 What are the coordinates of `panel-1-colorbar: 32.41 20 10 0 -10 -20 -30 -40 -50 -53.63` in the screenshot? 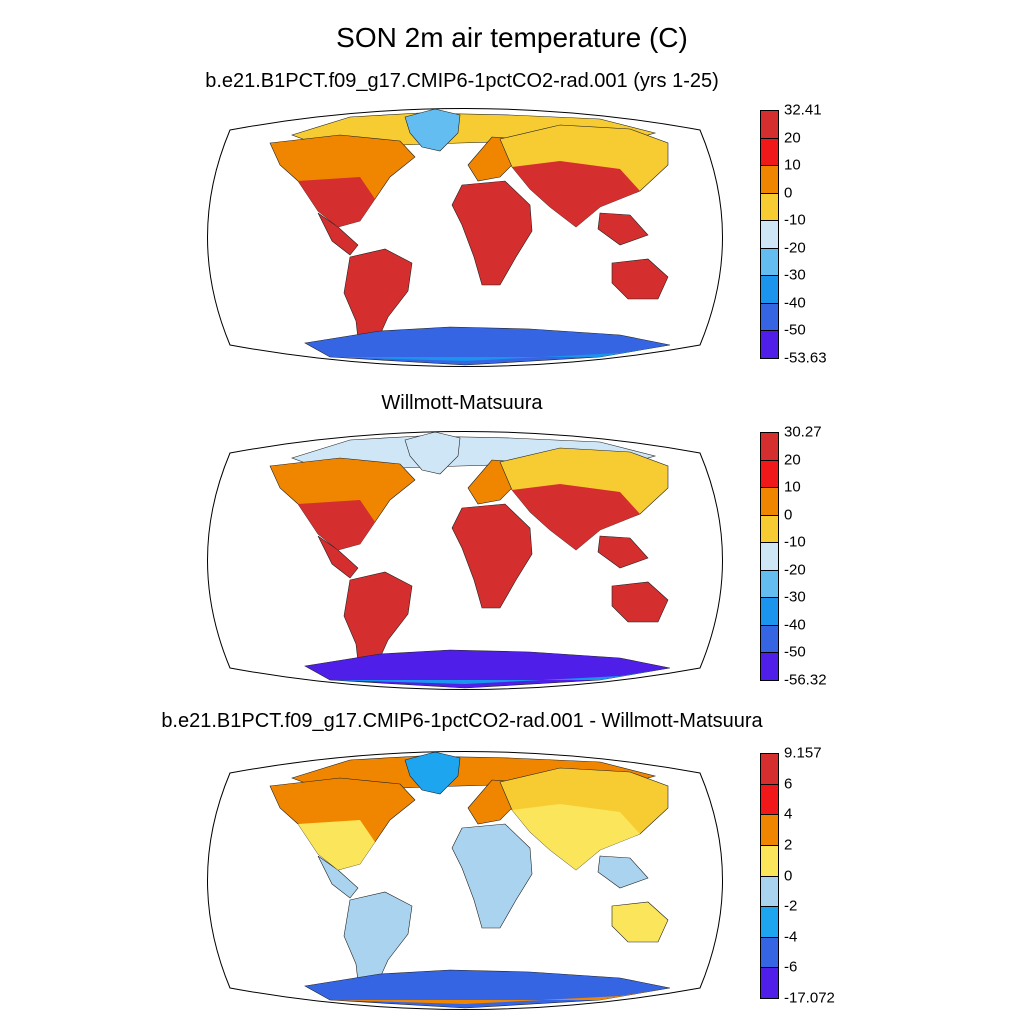 It's located at (820, 234).